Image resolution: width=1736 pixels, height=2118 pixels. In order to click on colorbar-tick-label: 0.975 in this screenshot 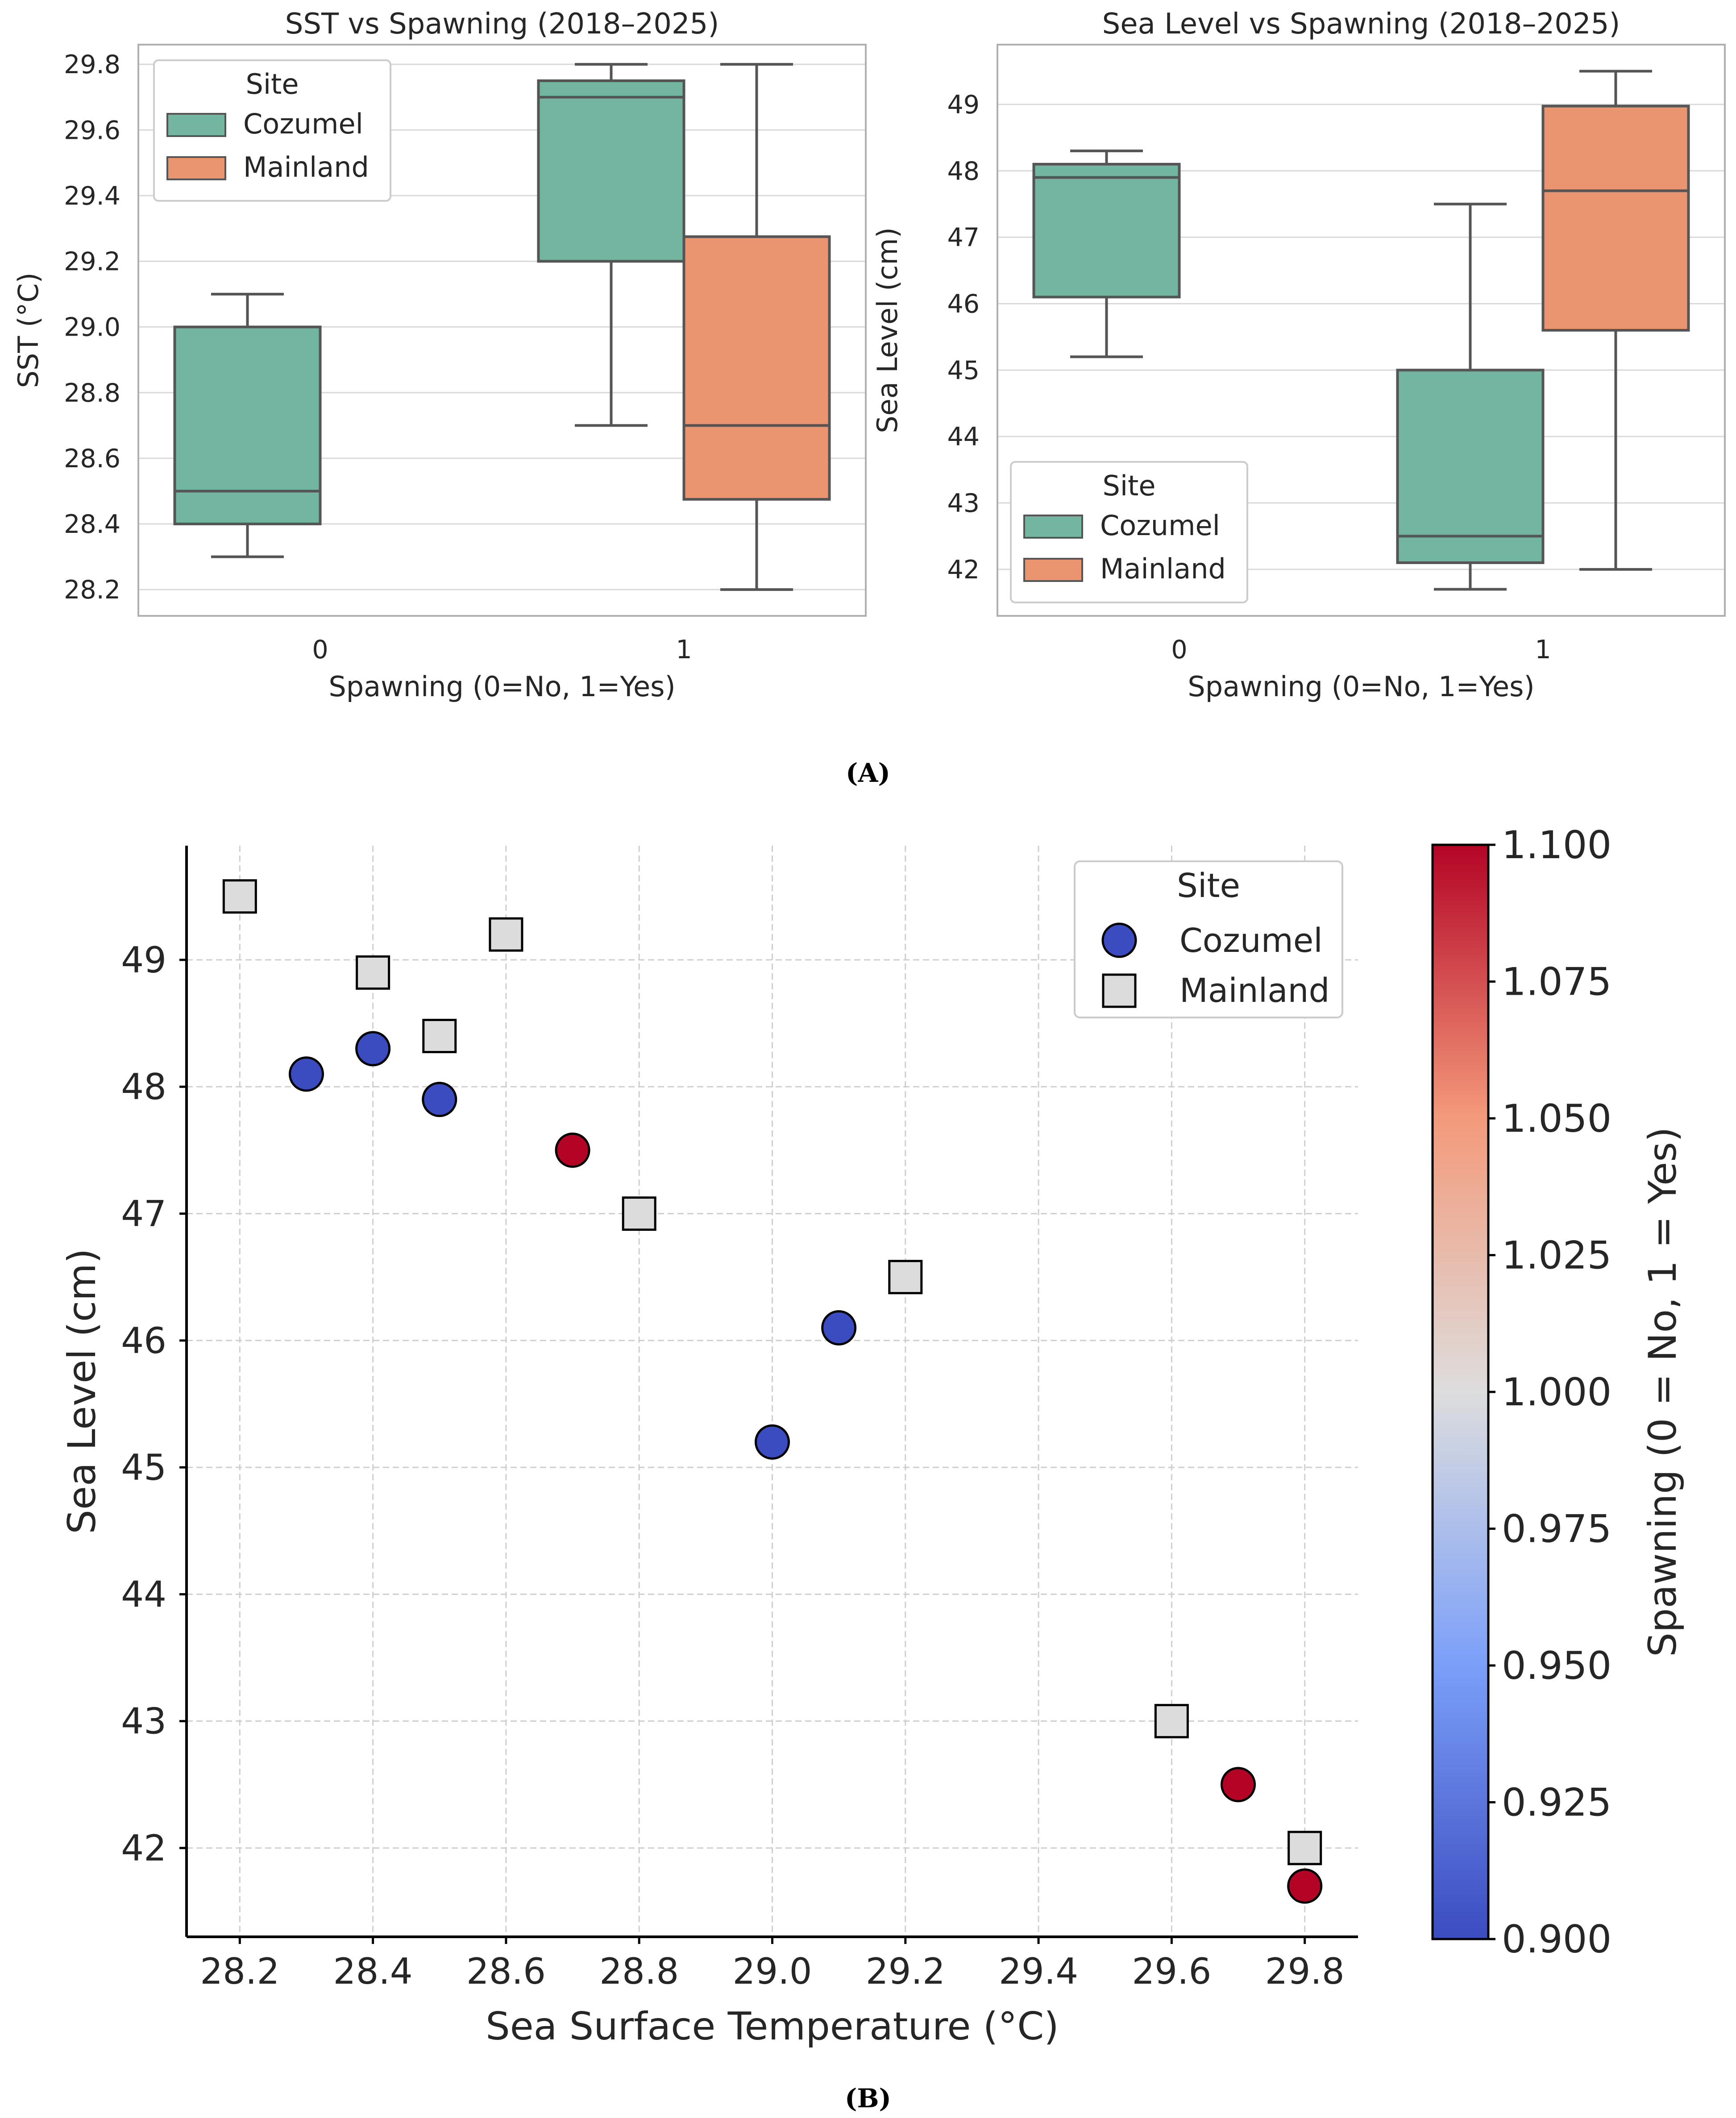, I will do `click(1556, 1529)`.